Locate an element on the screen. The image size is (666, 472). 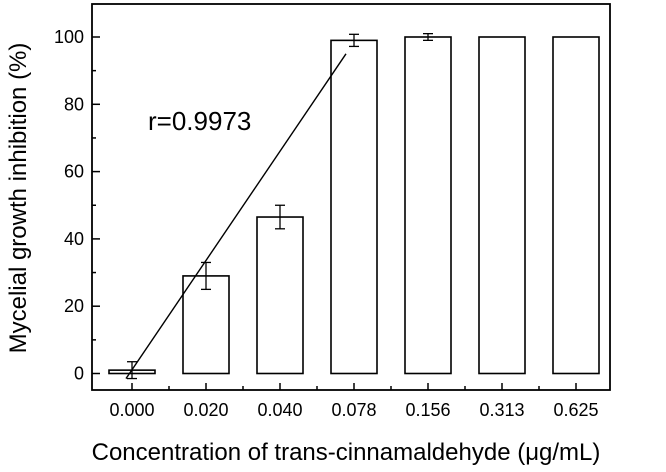
x-tick-label-2: 0.040 is located at coordinates (279, 410).